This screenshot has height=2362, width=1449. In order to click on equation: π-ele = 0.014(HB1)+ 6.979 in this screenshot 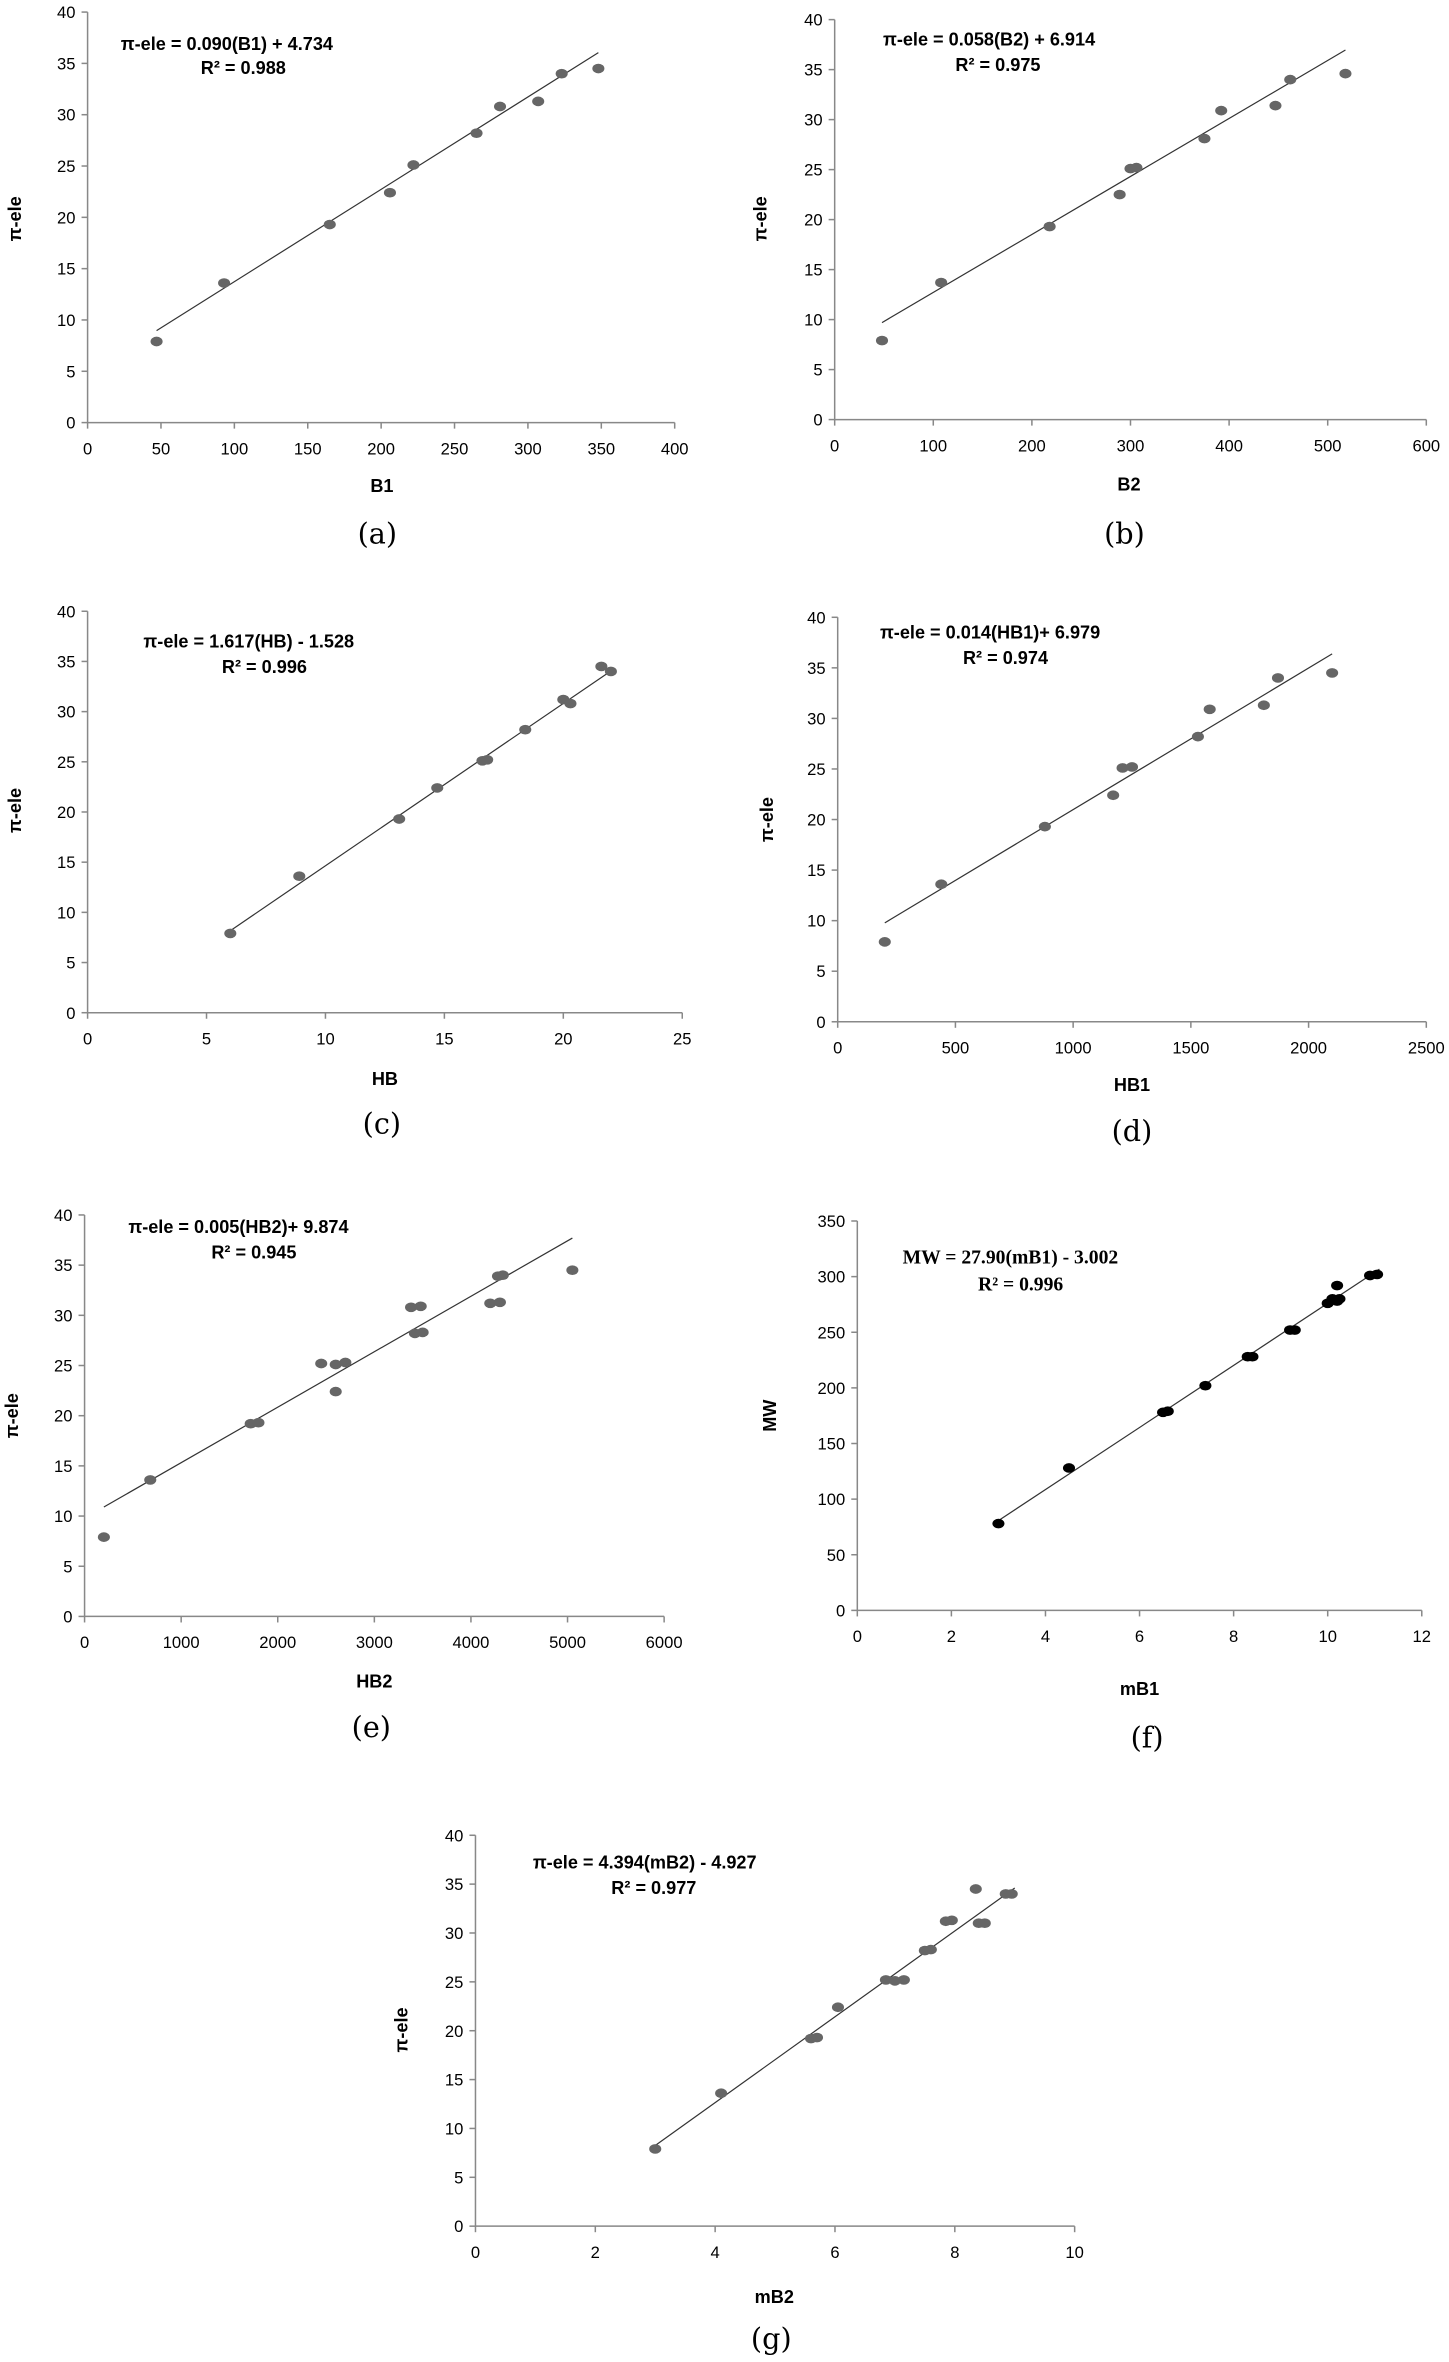, I will do `click(990, 632)`.